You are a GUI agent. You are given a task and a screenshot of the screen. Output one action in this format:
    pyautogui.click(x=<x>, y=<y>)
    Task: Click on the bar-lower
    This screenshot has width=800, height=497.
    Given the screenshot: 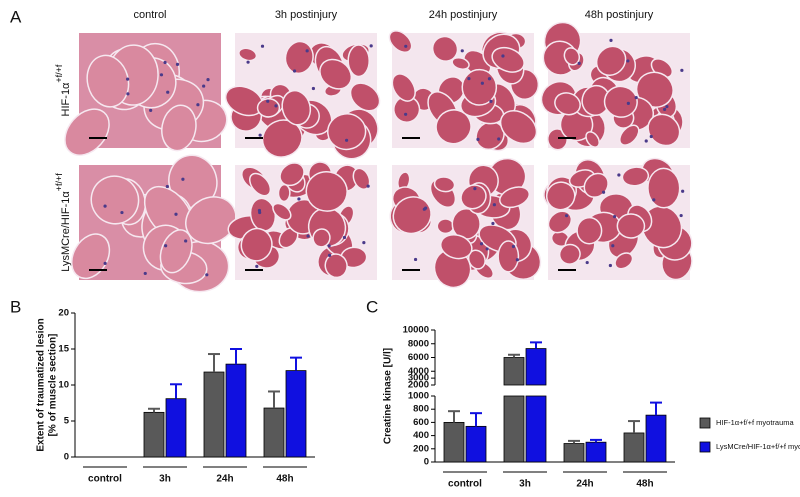 What is the action you would take?
    pyautogui.click(x=514, y=429)
    